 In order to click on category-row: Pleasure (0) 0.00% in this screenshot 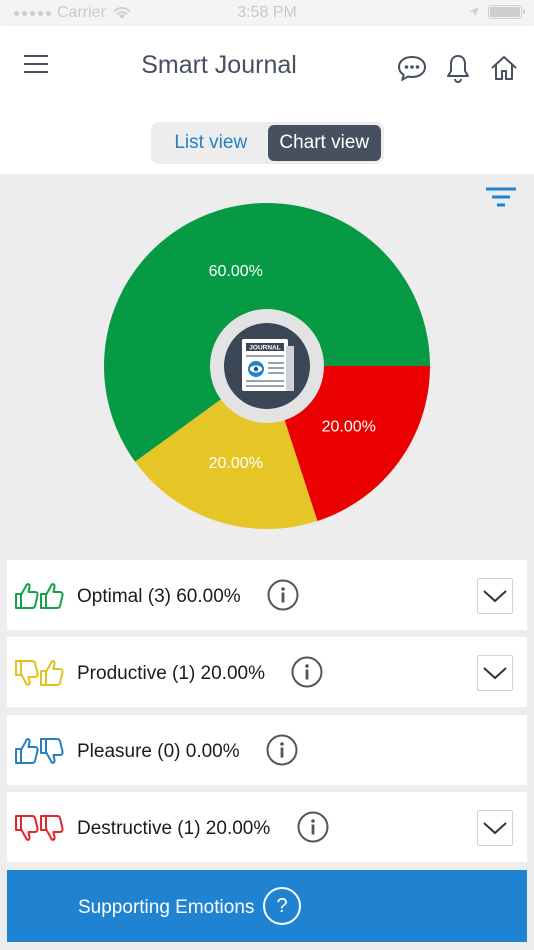, I will do `click(267, 750)`.